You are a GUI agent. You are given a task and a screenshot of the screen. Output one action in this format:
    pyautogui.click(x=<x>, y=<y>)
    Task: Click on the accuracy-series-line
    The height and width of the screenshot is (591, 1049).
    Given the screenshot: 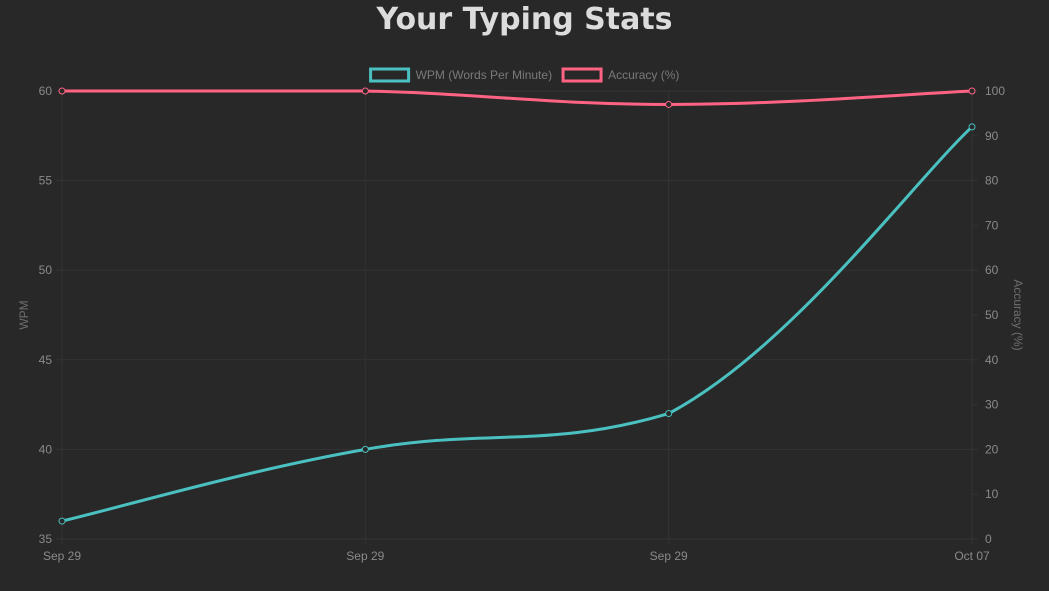 What is the action you would take?
    pyautogui.click(x=517, y=97)
    